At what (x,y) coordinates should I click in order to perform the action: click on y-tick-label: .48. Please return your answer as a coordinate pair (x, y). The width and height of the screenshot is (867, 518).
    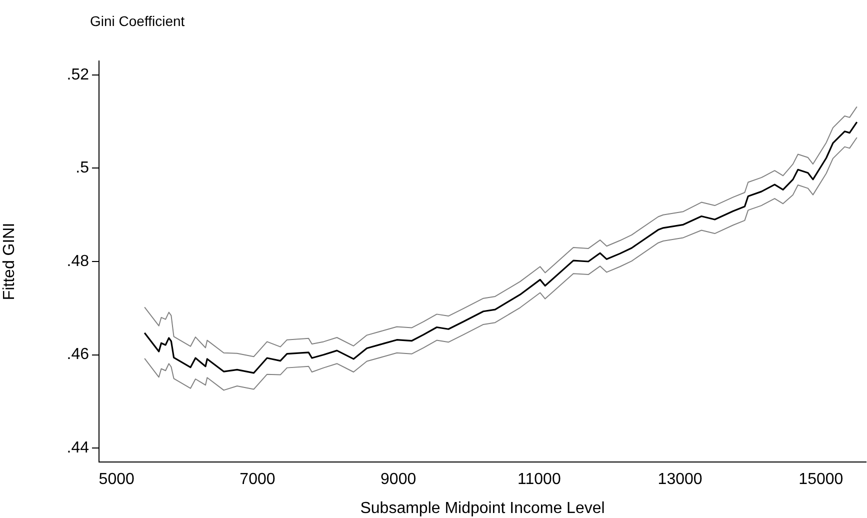
    Looking at the image, I should click on (78, 261).